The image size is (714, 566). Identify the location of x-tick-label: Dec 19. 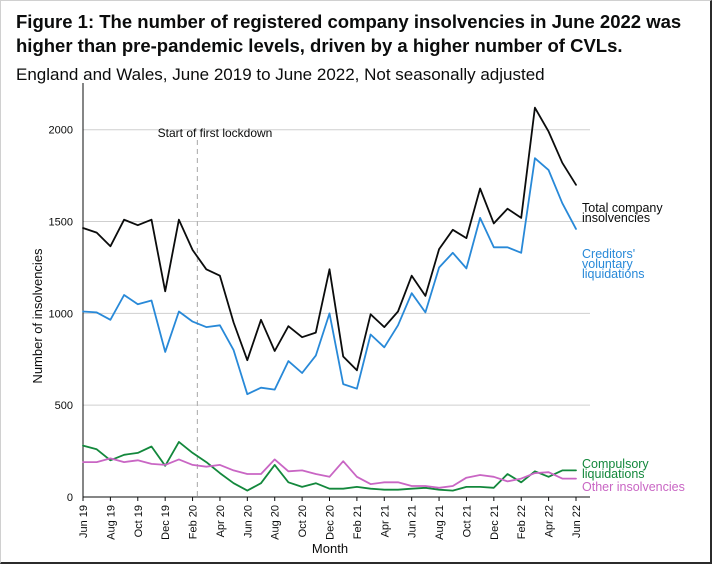
(166, 522).